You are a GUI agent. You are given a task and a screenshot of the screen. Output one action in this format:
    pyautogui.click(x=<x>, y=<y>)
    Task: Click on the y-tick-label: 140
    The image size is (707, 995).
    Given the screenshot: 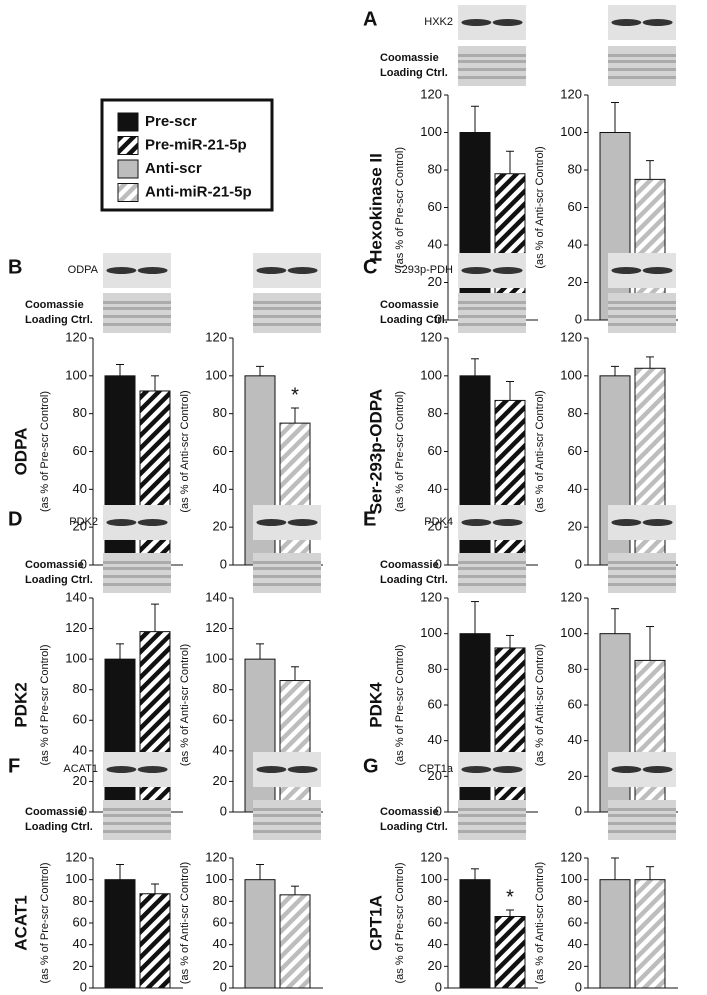 What is the action you would take?
    pyautogui.click(x=76, y=596)
    